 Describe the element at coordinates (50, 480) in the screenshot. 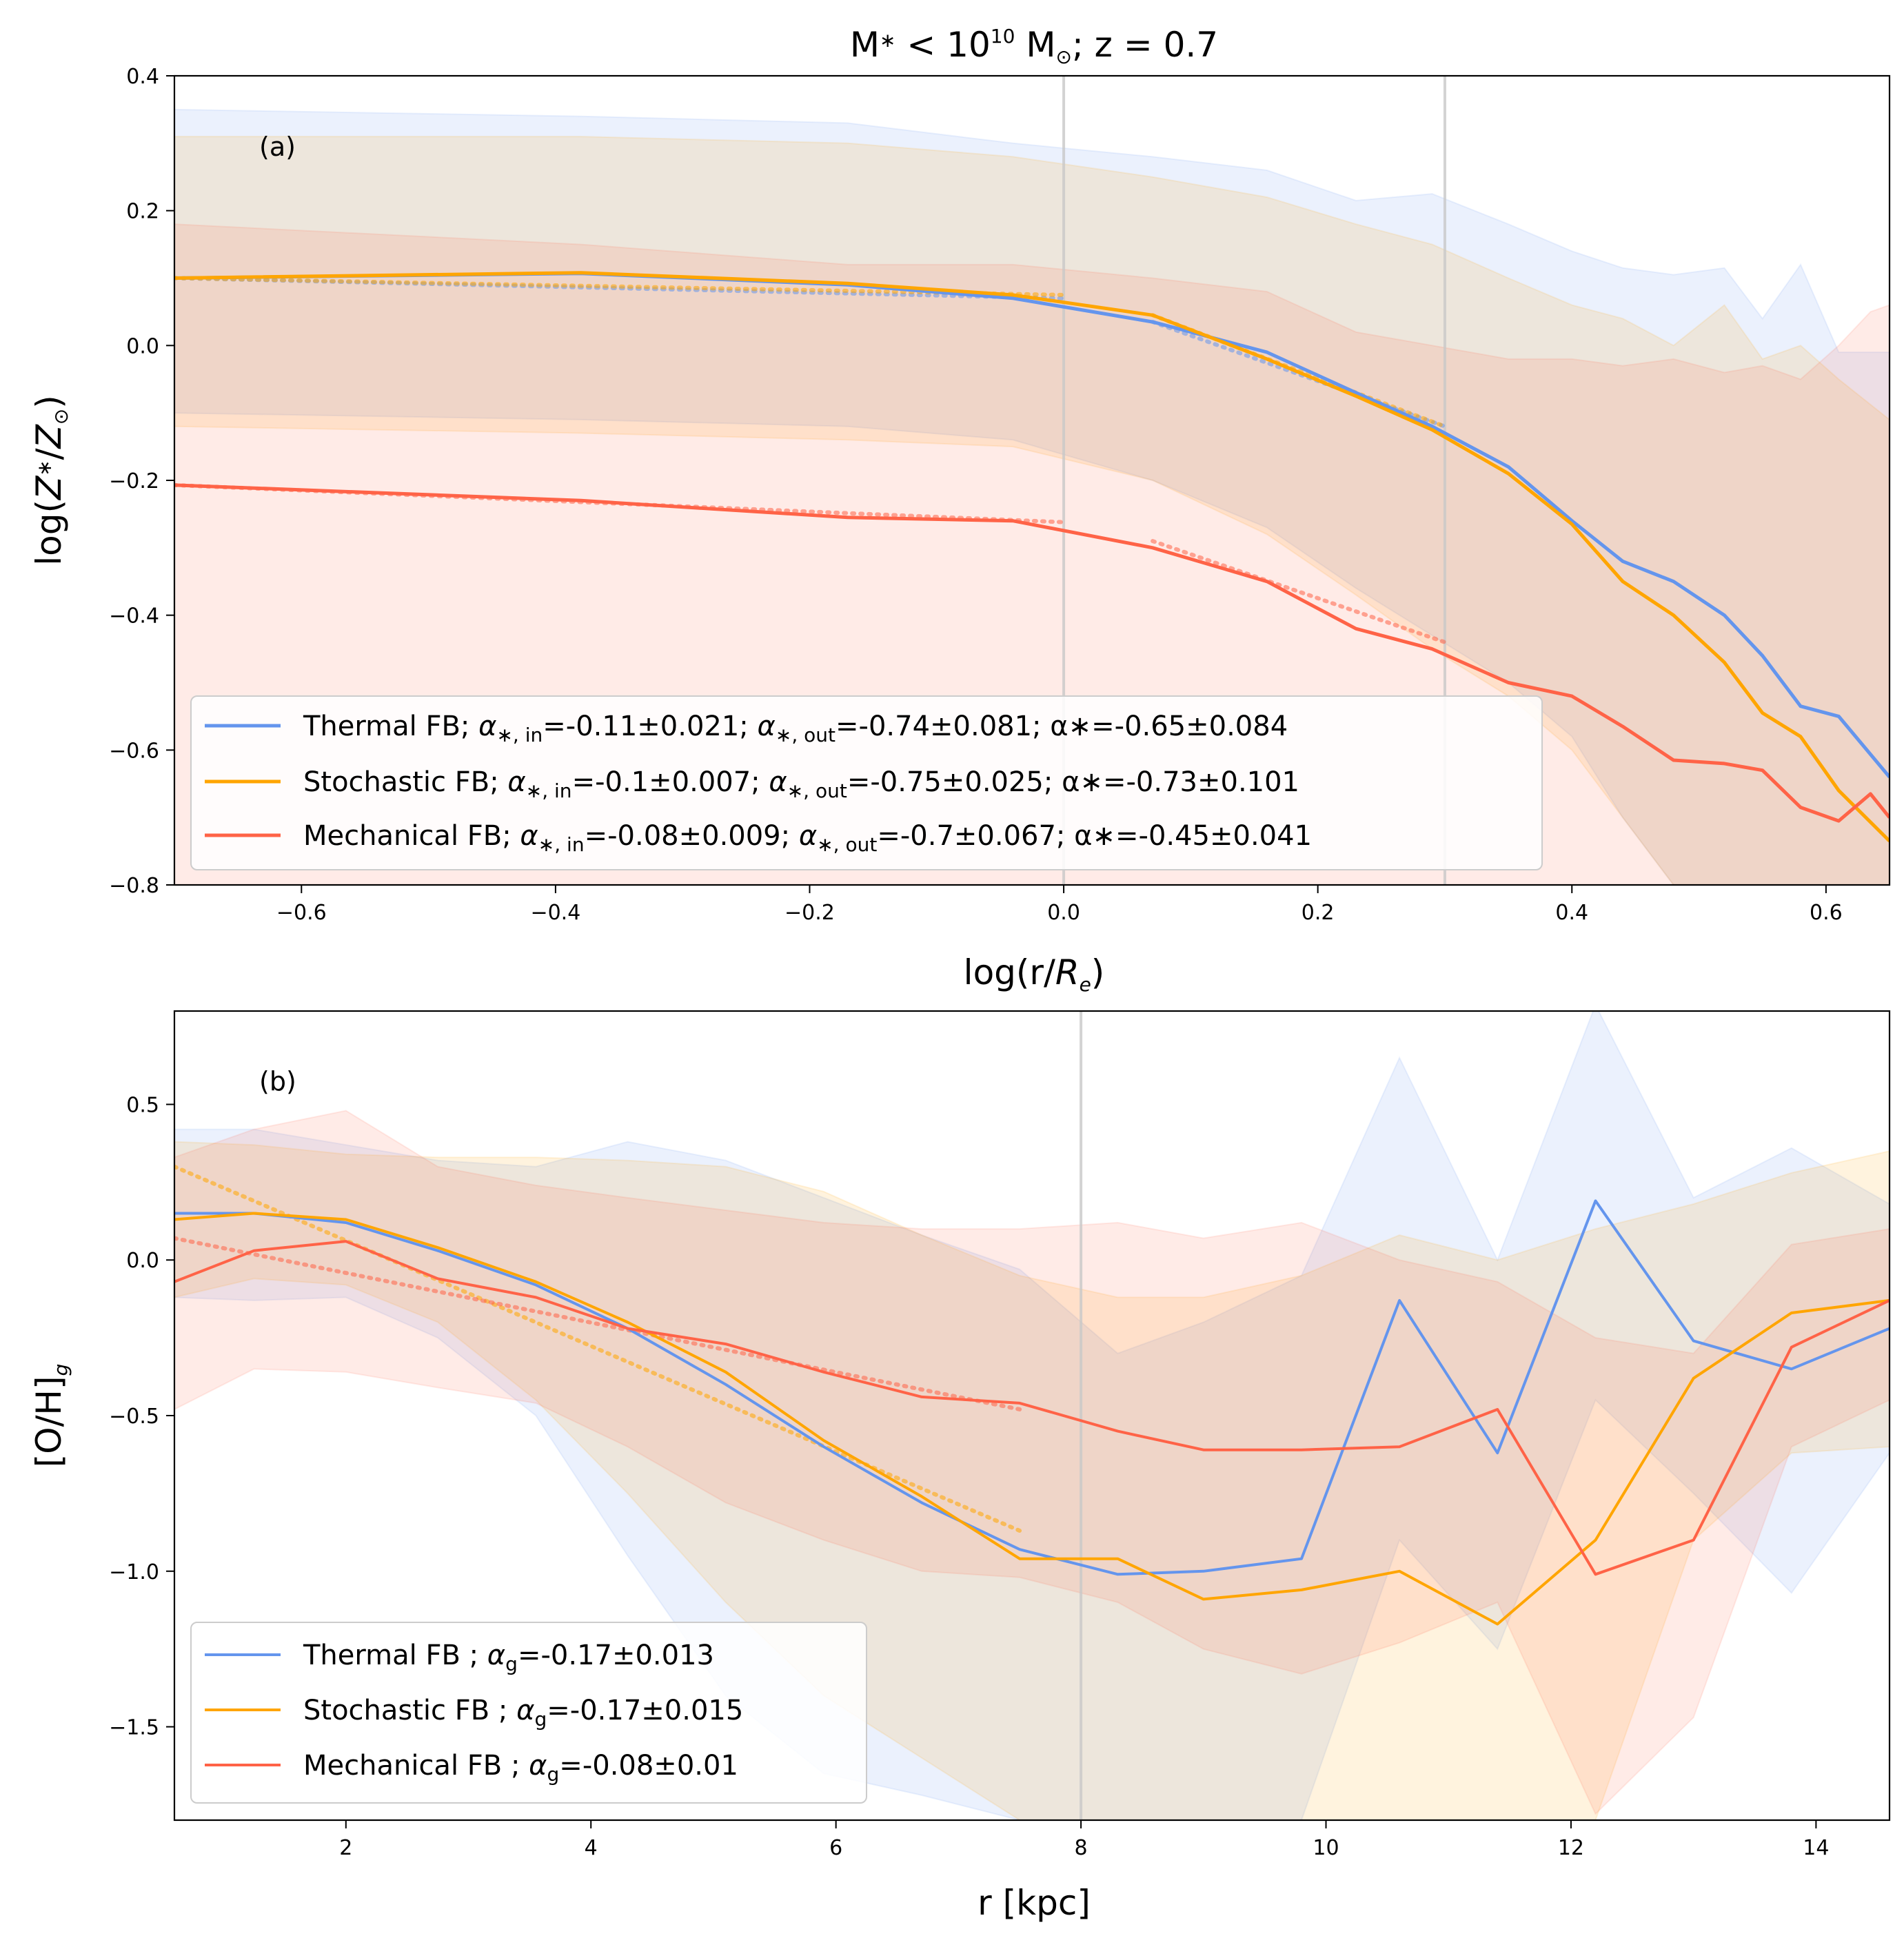

I see `panel-a-y-axis-label: log(Z∗/Z⊙)` at that location.